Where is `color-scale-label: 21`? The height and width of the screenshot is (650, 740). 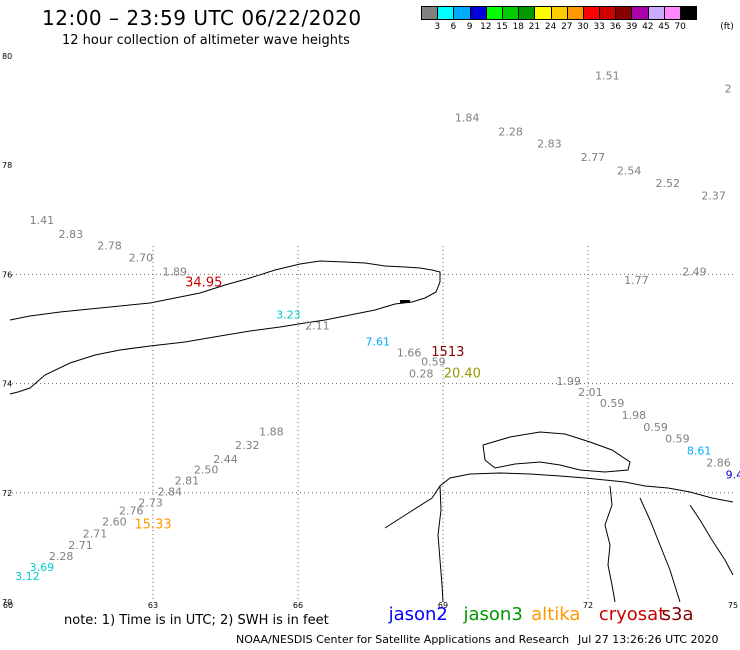
color-scale-label: 21 is located at coordinates (534, 27).